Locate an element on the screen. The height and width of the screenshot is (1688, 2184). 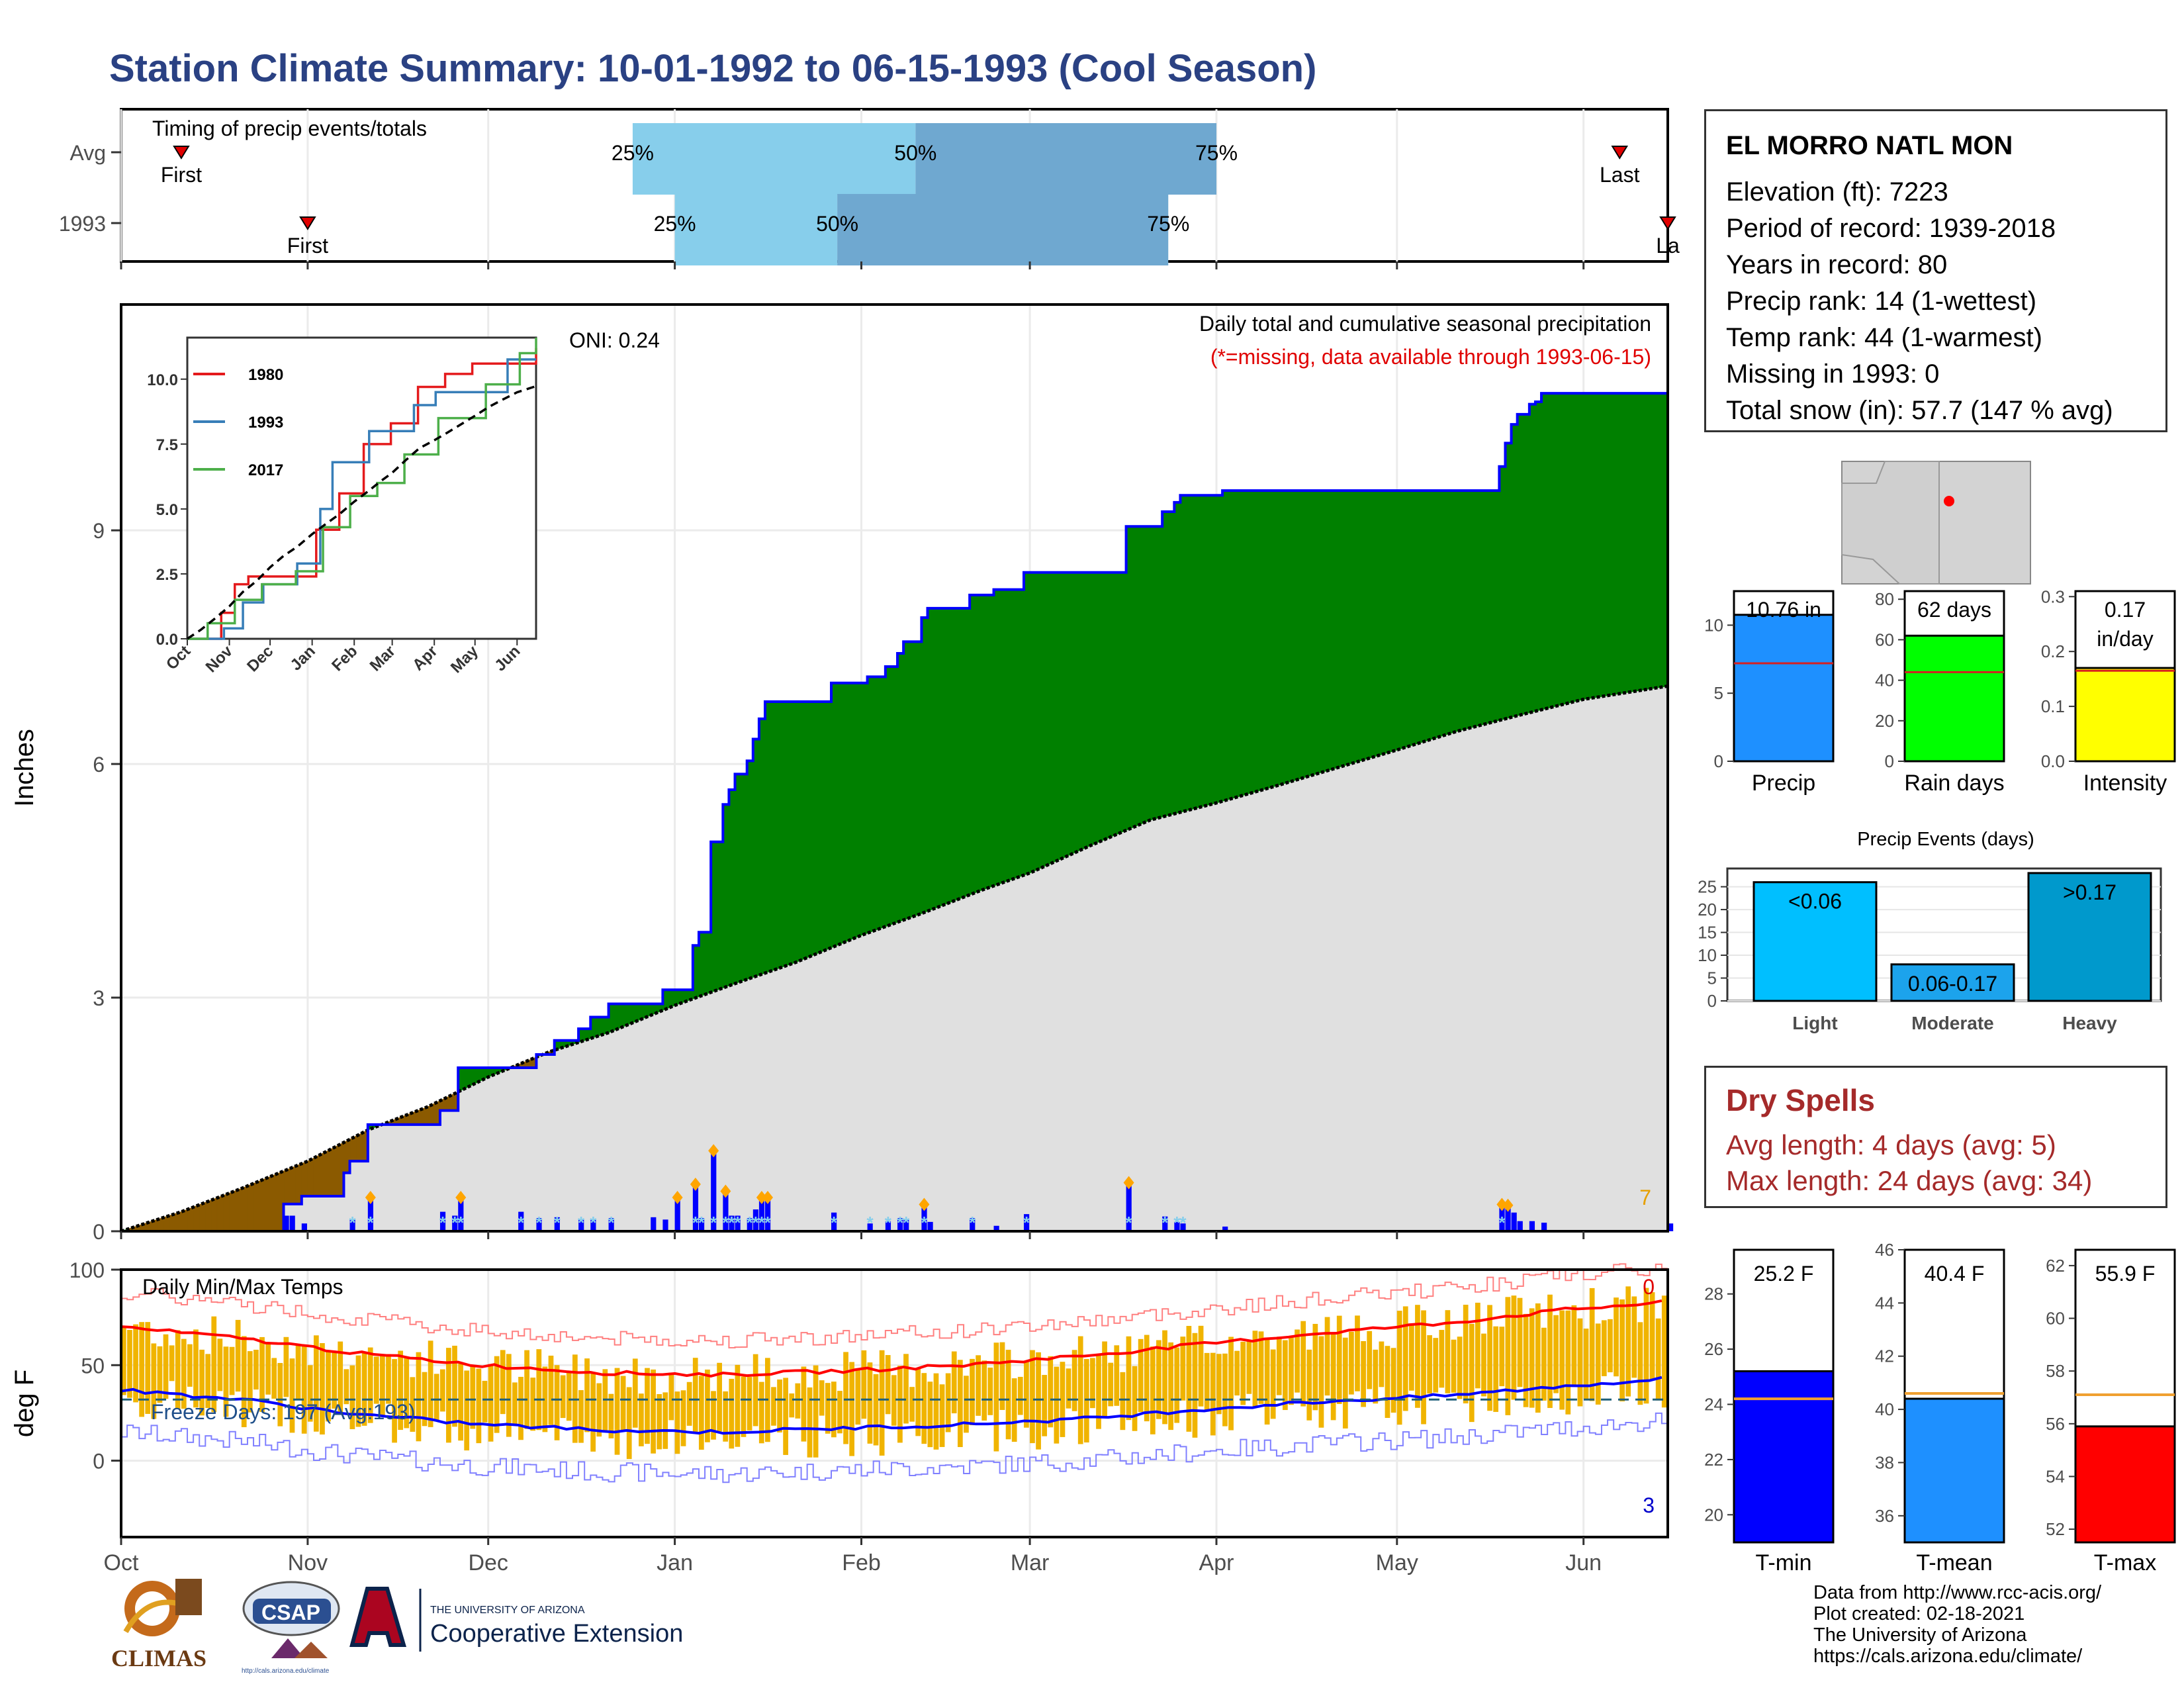
inset-series-line is located at coordinates (362, 494).